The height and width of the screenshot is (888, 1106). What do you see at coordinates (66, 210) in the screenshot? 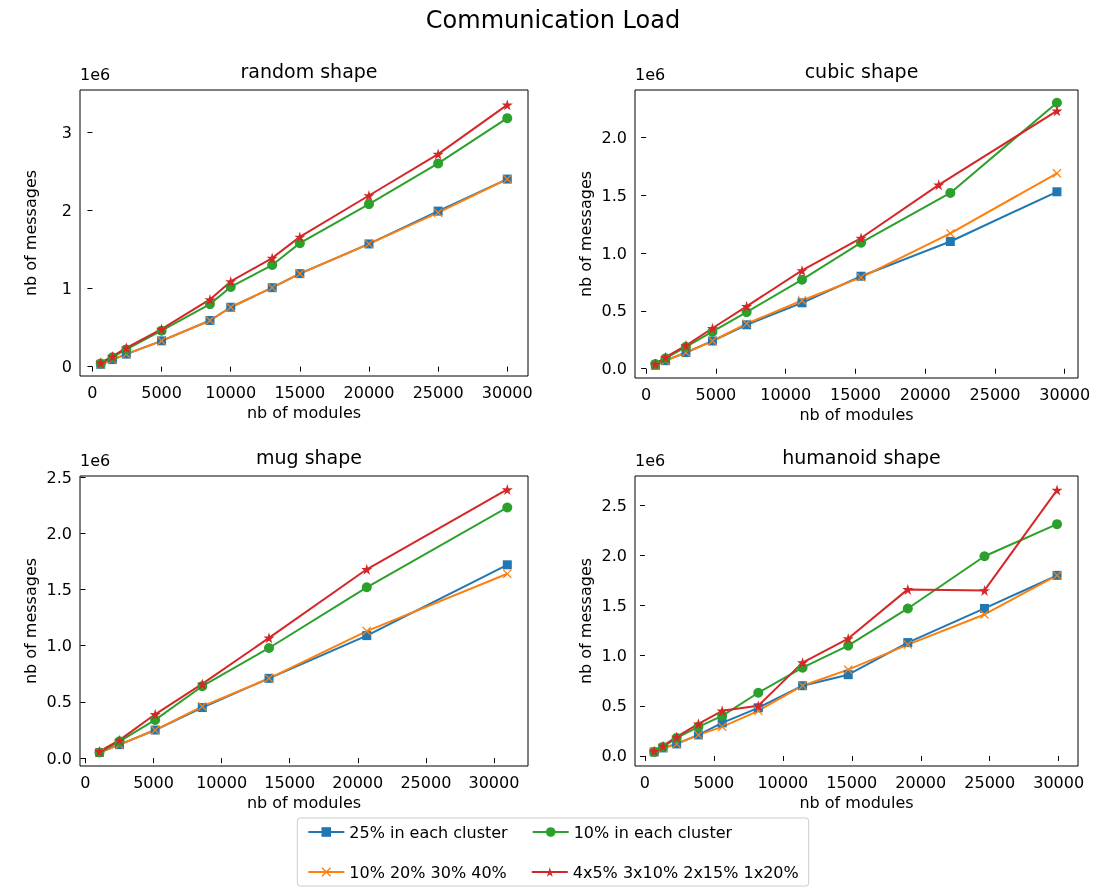
I see `y-tick-label: 2` at bounding box center [66, 210].